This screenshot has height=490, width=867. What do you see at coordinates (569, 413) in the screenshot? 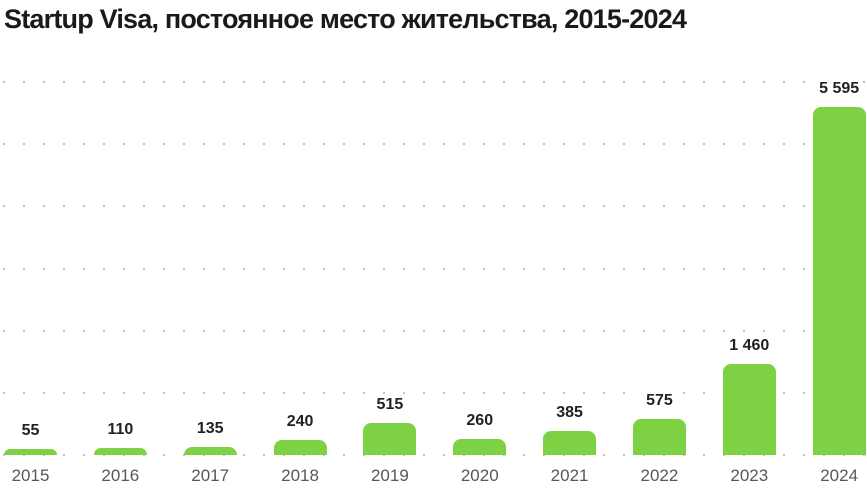
I see `value-label-2021: 385` at bounding box center [569, 413].